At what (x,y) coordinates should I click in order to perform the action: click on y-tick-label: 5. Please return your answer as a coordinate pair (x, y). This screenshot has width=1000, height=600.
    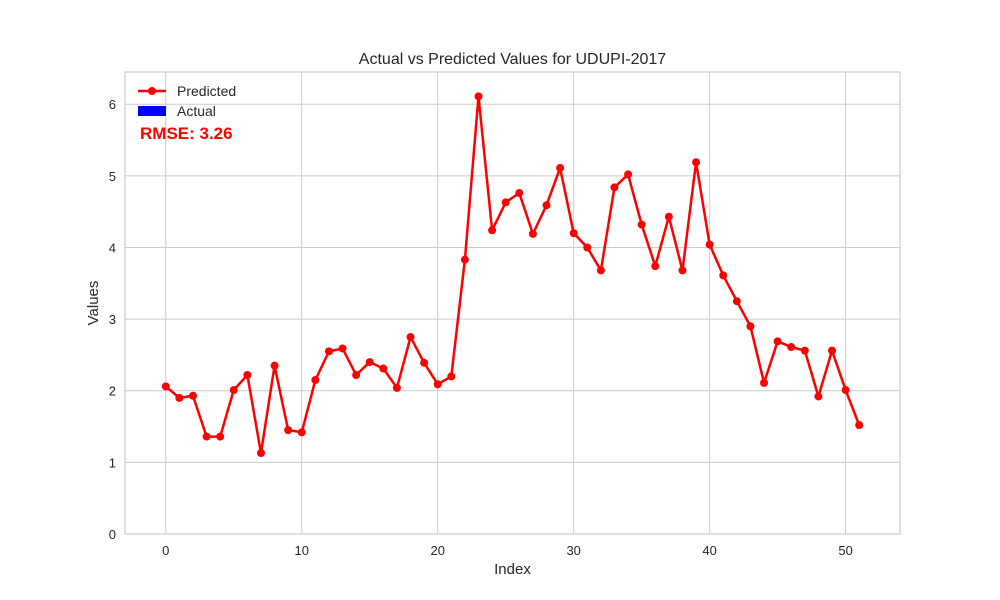
    Looking at the image, I should click on (112, 176).